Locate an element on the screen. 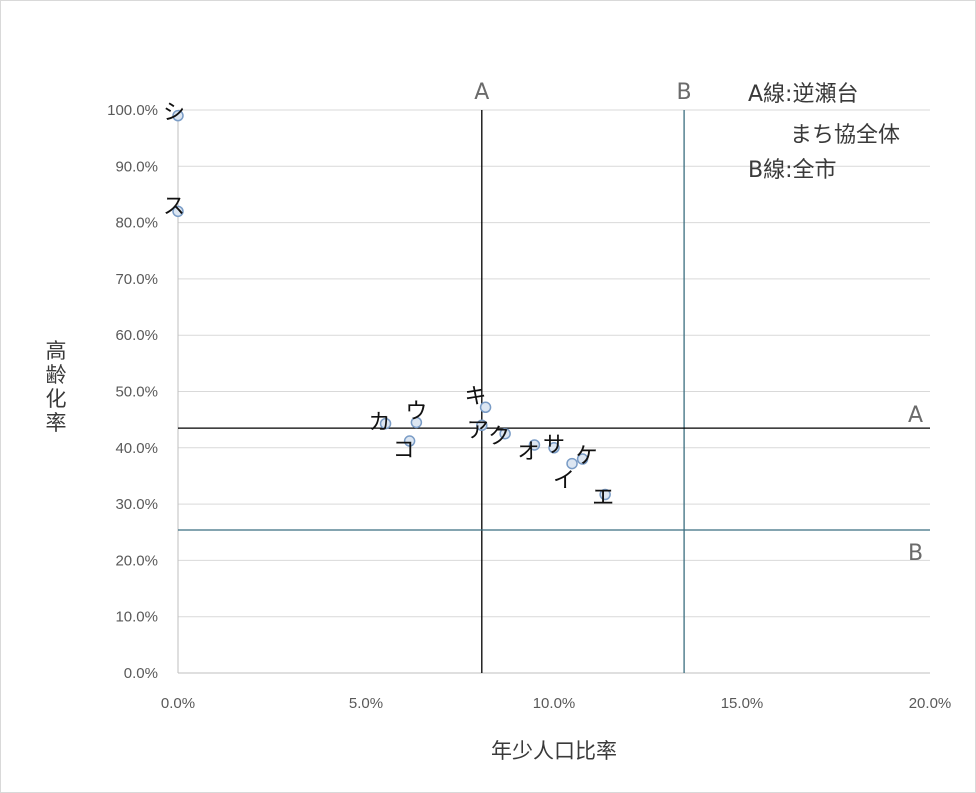 This screenshot has width=976, height=793. point-label: サ is located at coordinates (554, 445).